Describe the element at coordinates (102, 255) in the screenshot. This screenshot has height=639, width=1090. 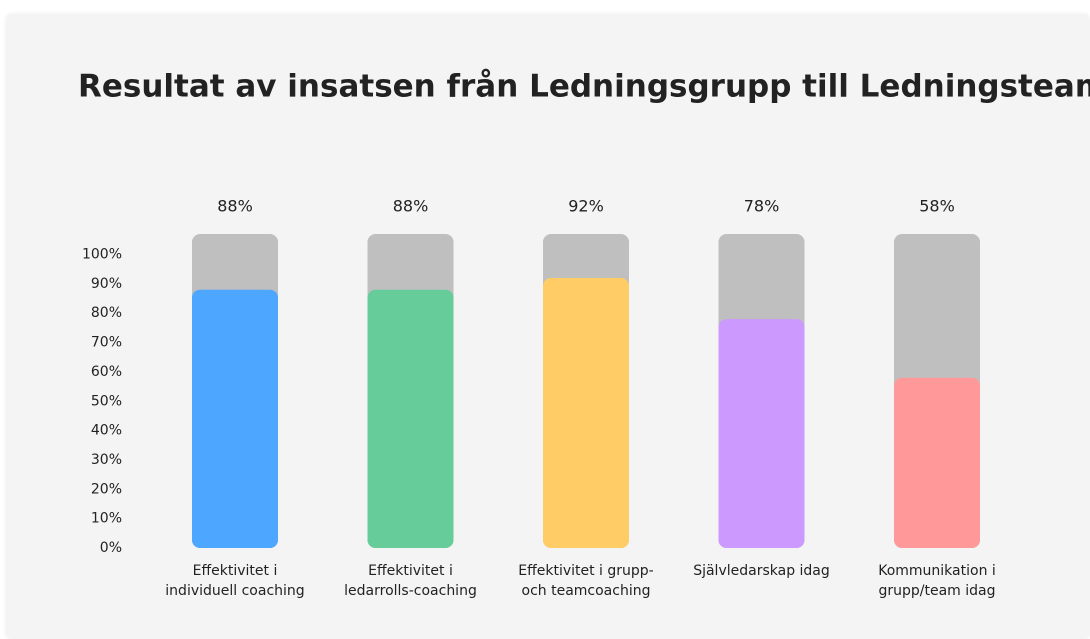
I see `y-tick-label: 100%` at that location.